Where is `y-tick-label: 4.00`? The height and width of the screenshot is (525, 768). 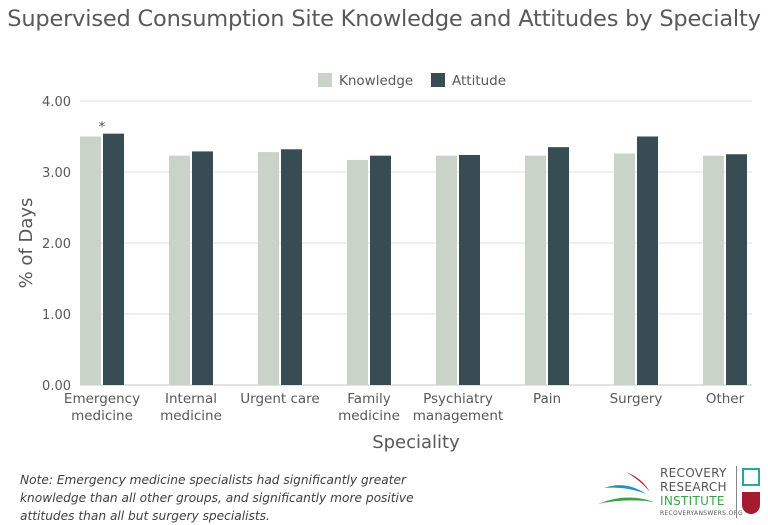 y-tick-label: 4.00 is located at coordinates (56, 102).